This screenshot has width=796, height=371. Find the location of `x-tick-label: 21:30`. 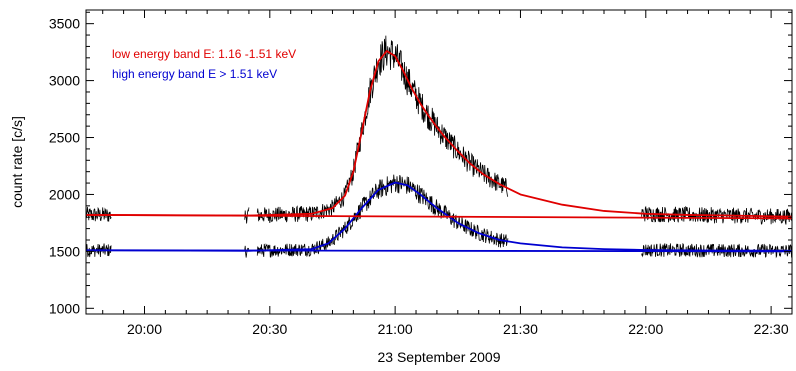

x-tick-label: 21:30 is located at coordinates (520, 329).